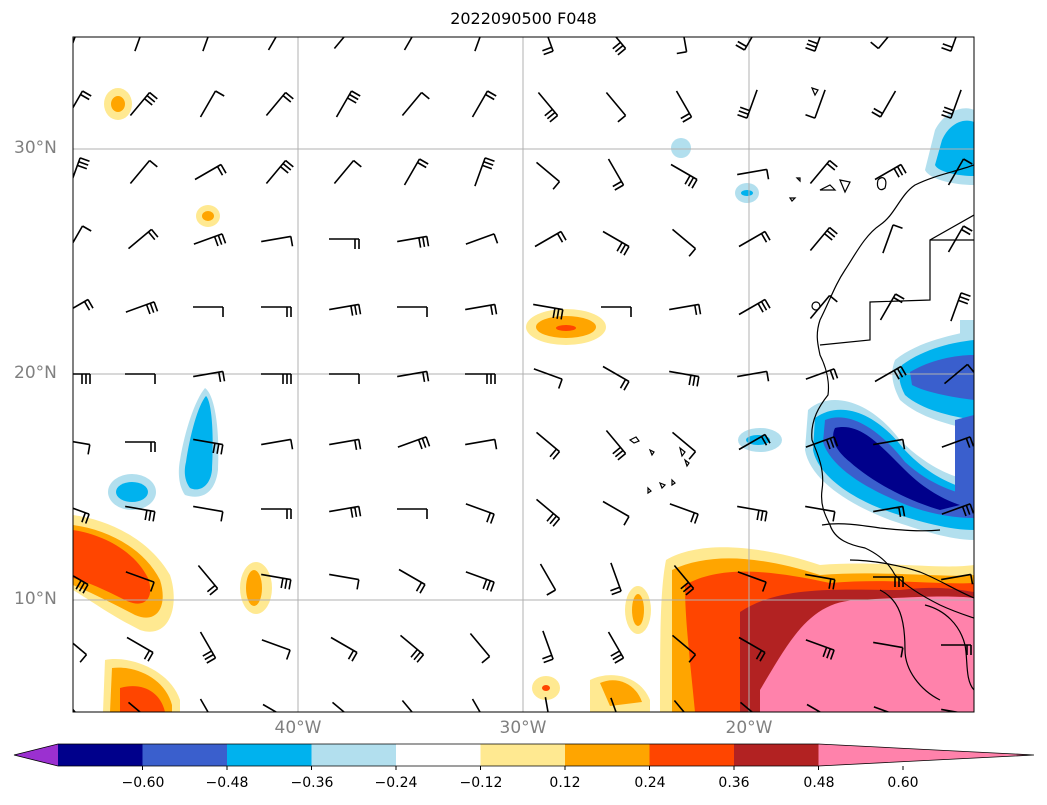 The image size is (1047, 805). What do you see at coordinates (298, 728) in the screenshot?
I see `lon-label-40w: 40°W` at bounding box center [298, 728].